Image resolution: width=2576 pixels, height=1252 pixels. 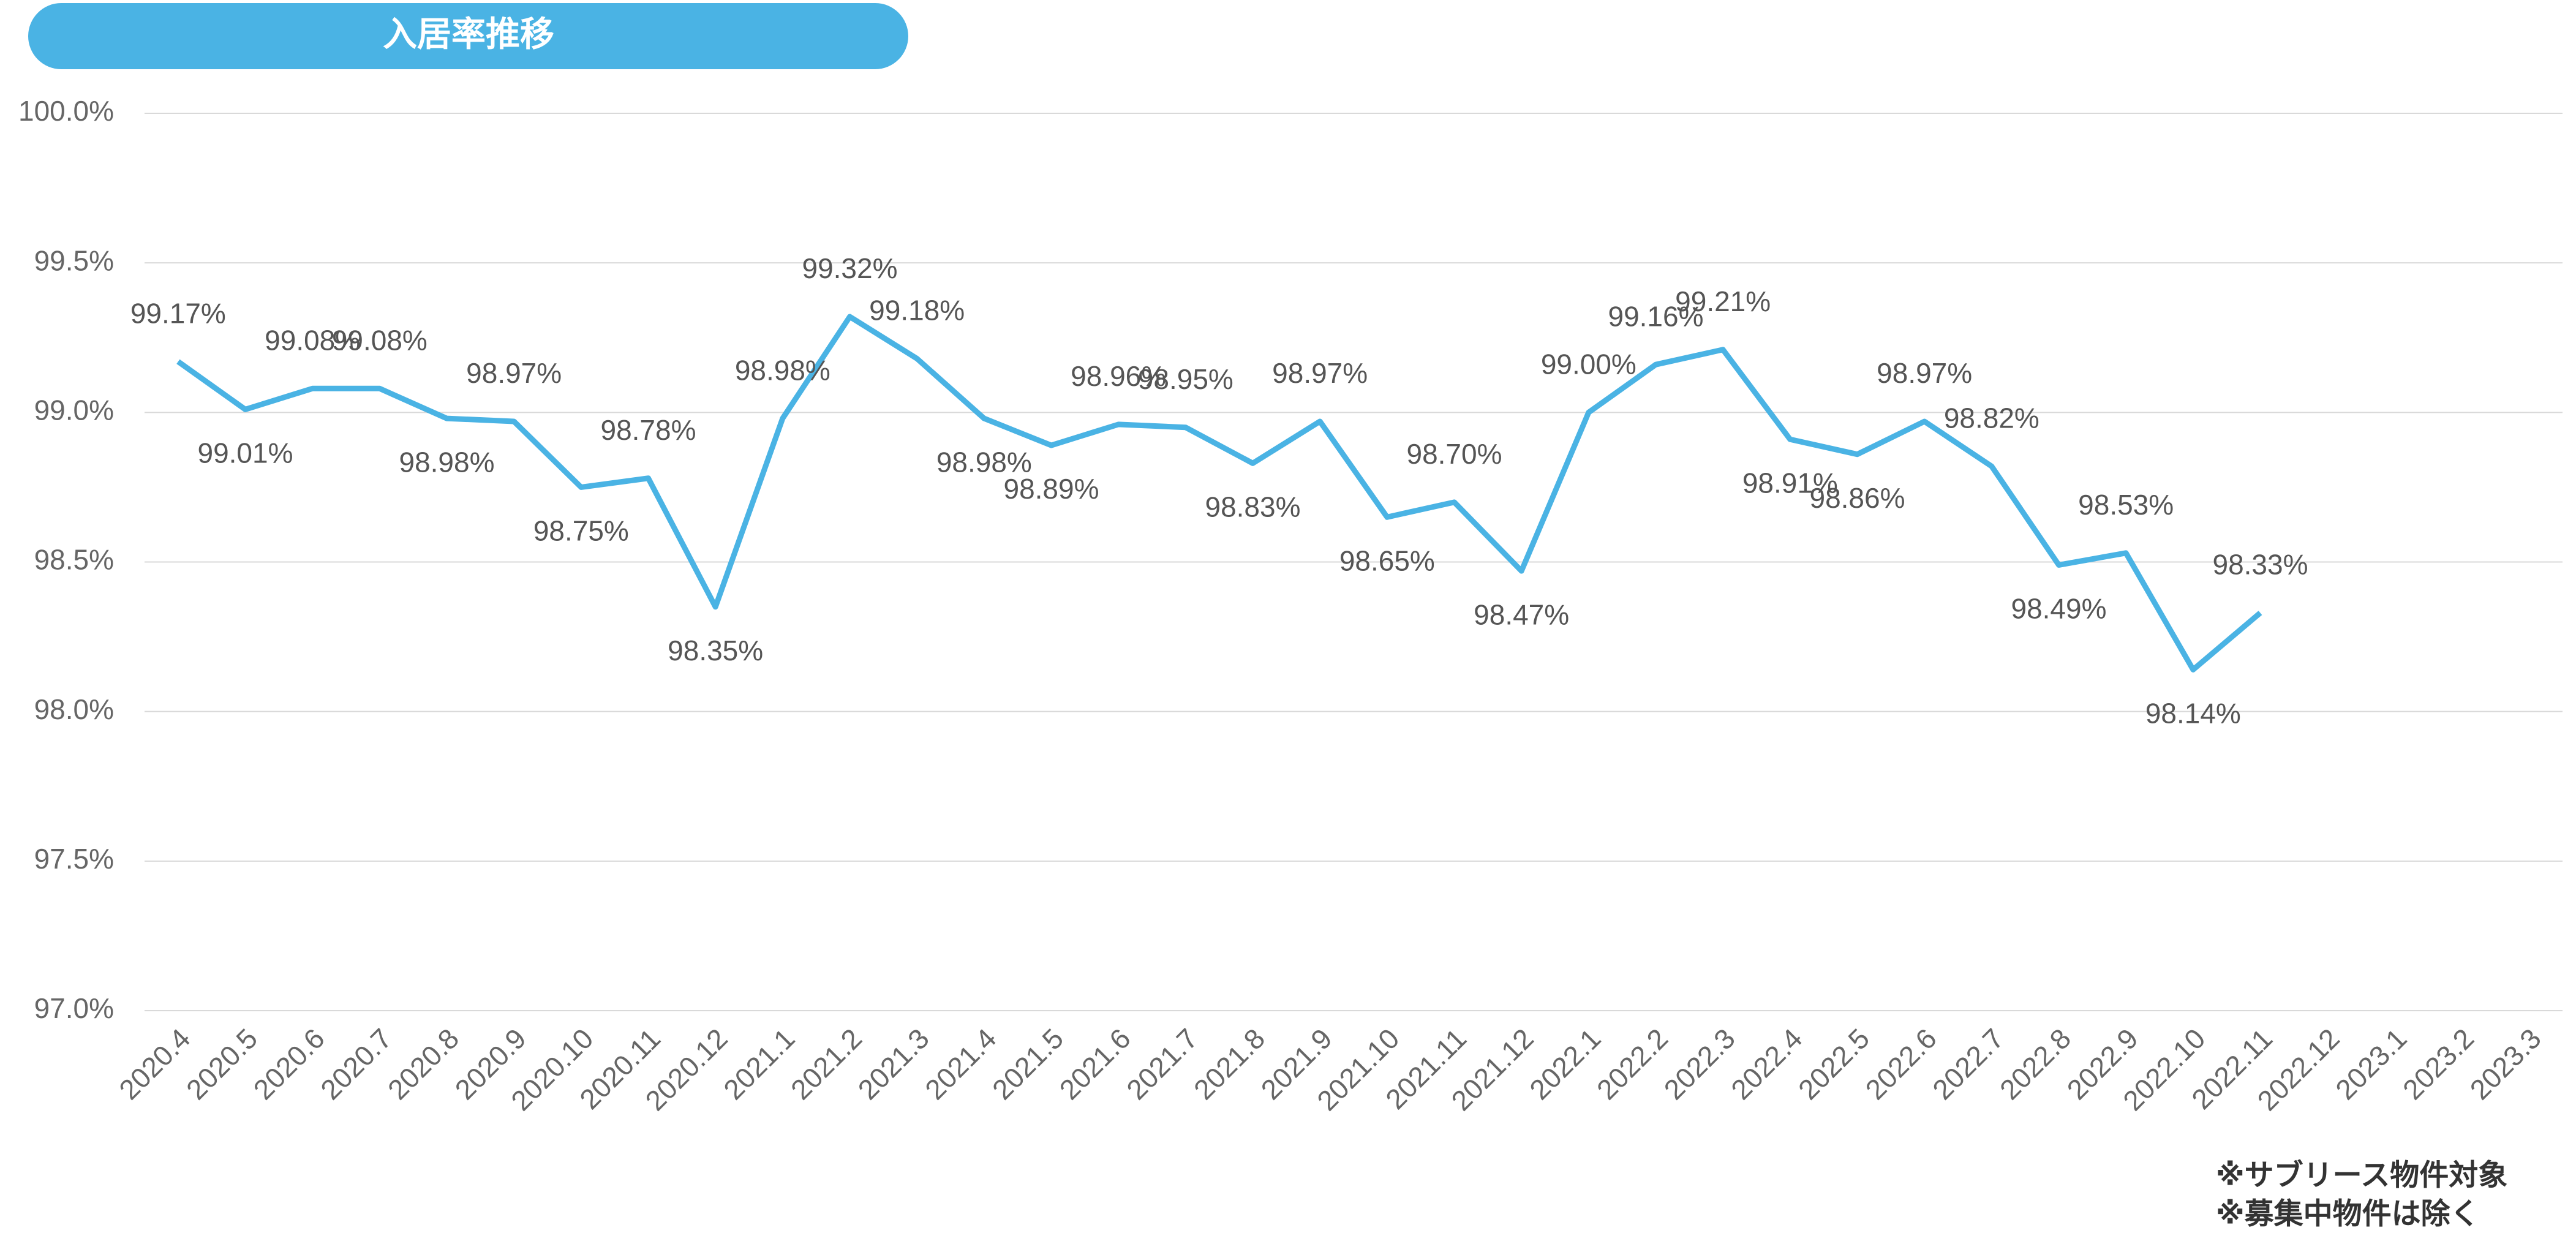 What do you see at coordinates (1185, 379) in the screenshot?
I see `data-label: 98.95%` at bounding box center [1185, 379].